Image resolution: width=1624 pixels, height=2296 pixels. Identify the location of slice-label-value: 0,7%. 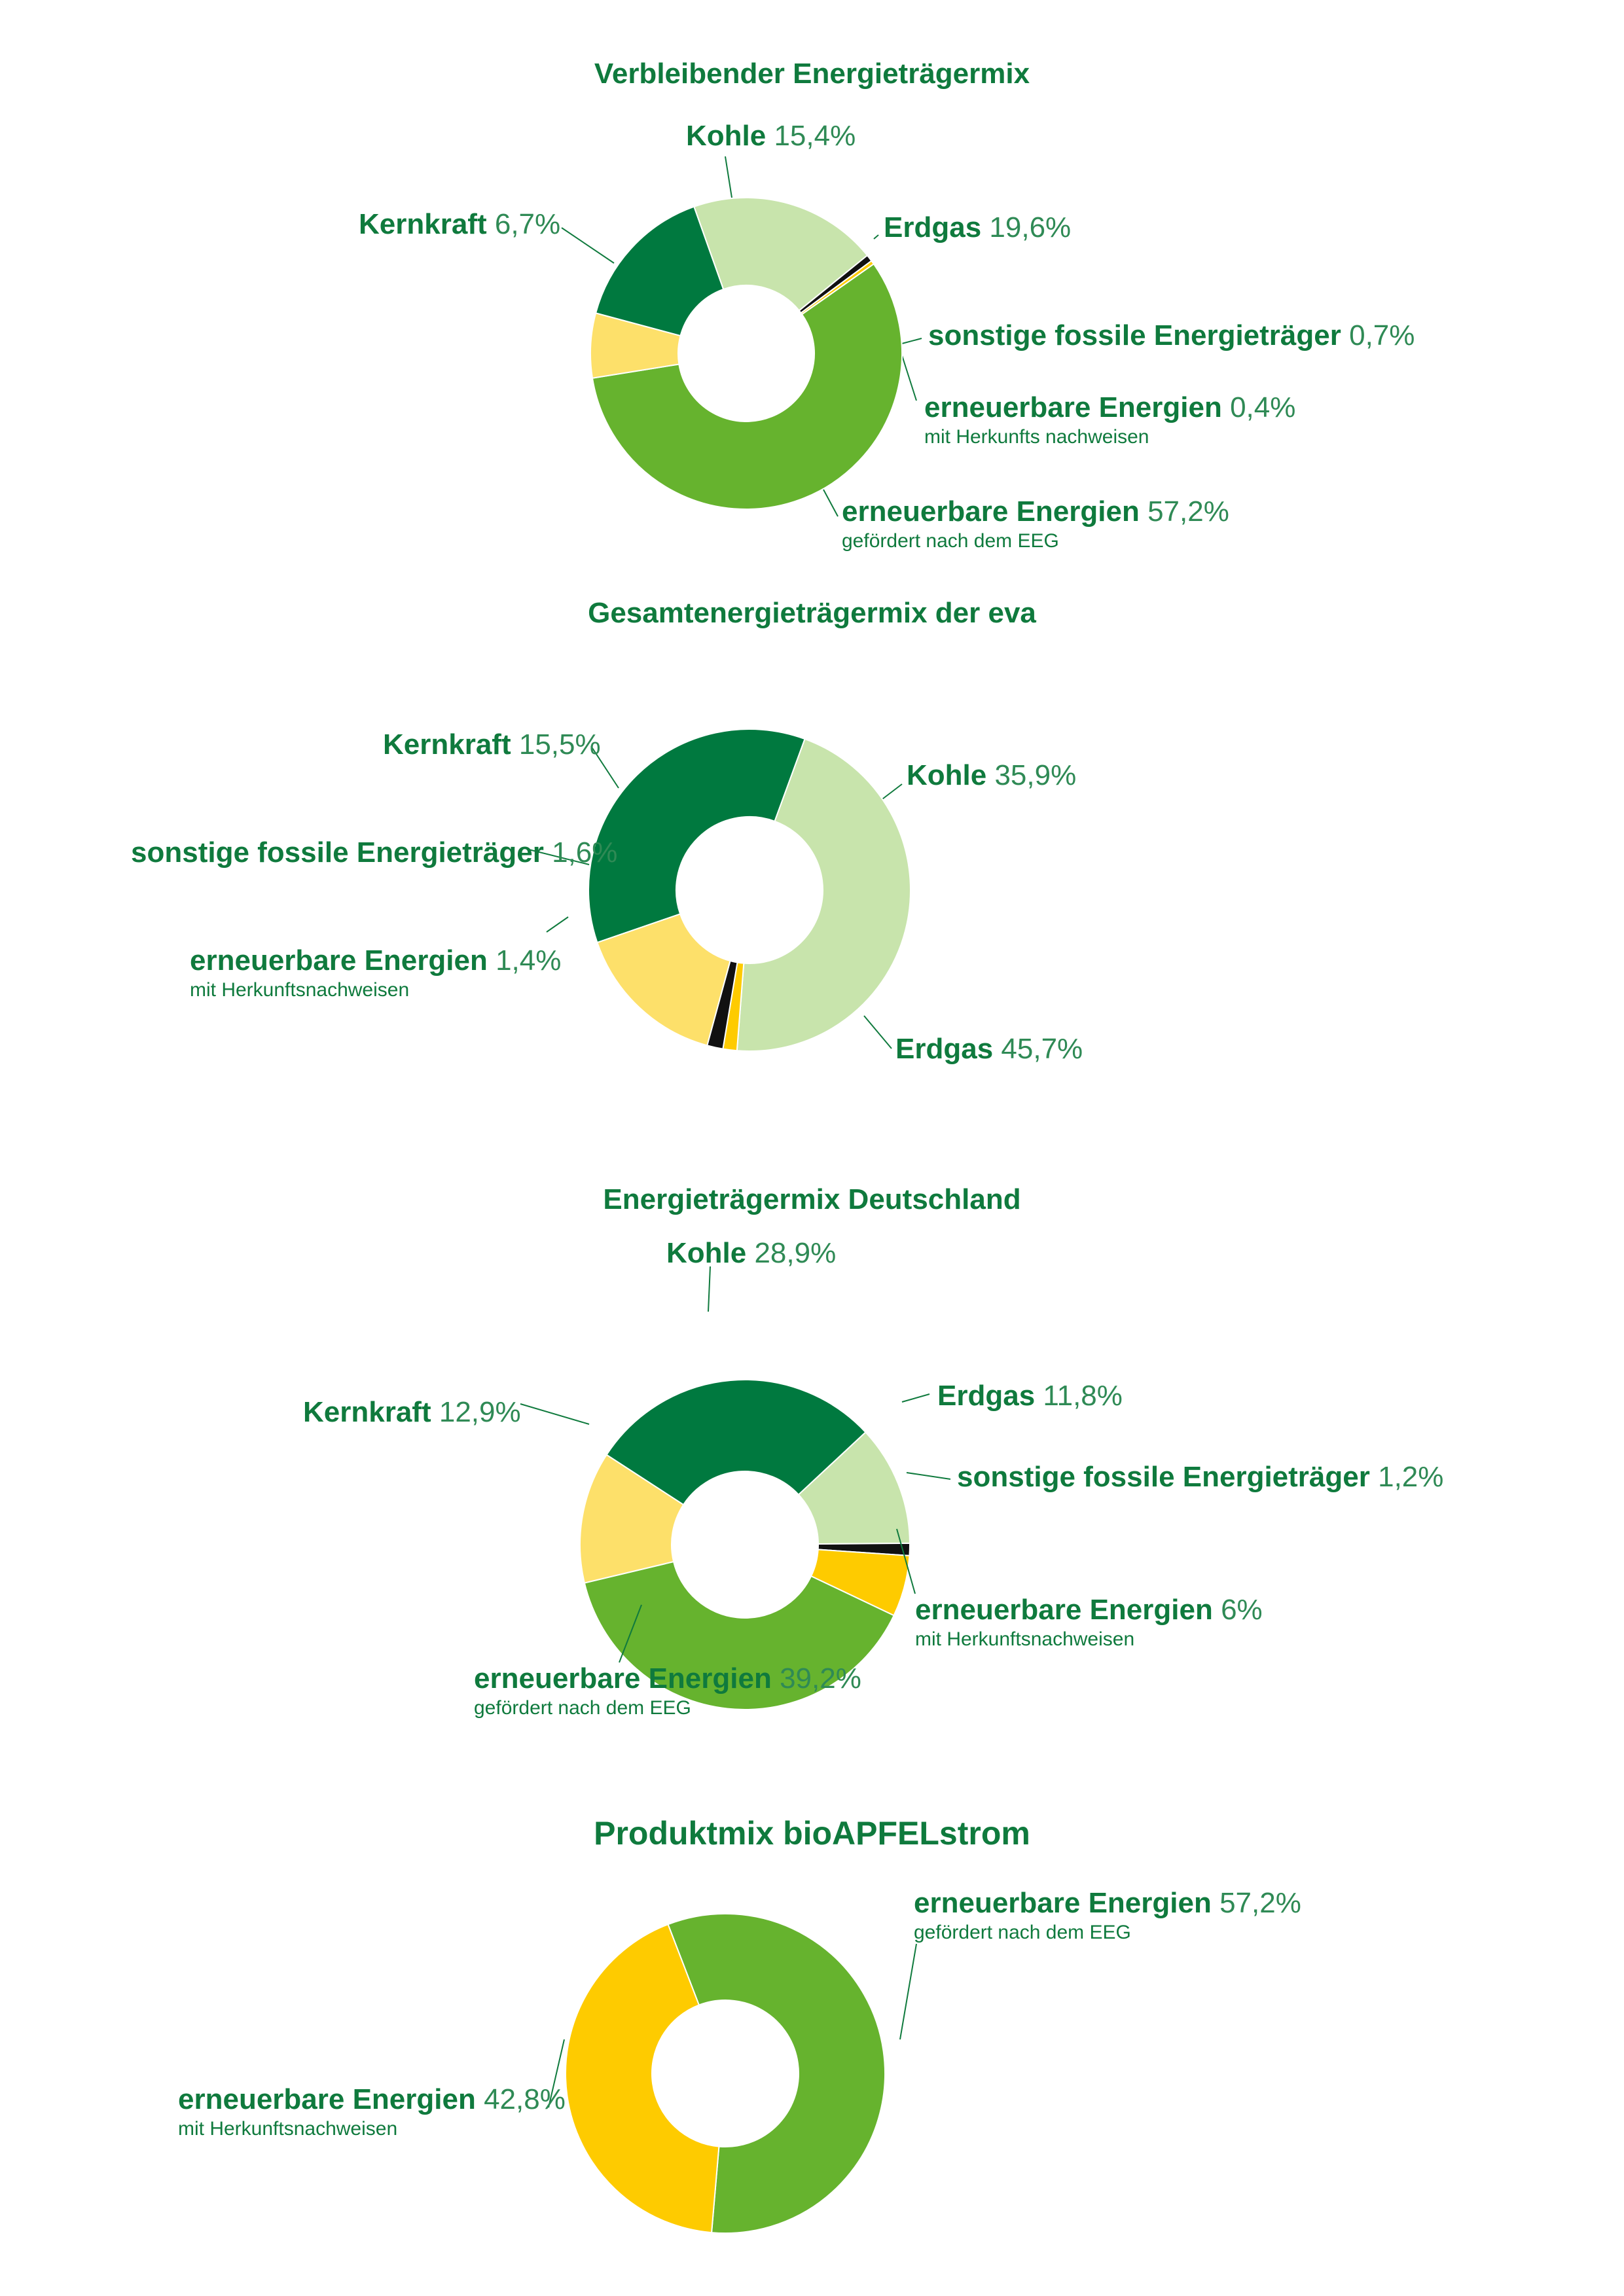
(1378, 335).